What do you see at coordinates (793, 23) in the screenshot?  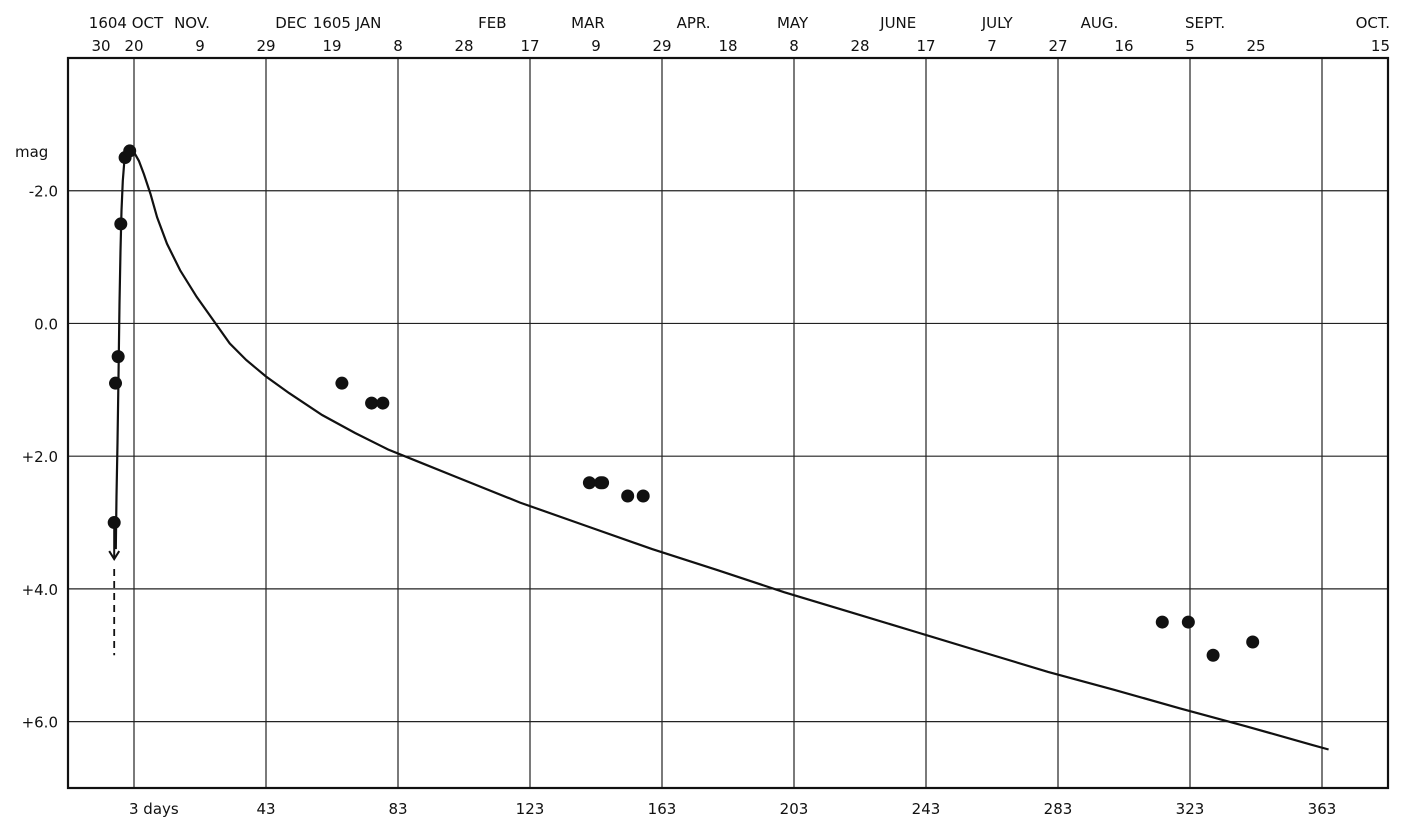 I see `month-label: MAY` at bounding box center [793, 23].